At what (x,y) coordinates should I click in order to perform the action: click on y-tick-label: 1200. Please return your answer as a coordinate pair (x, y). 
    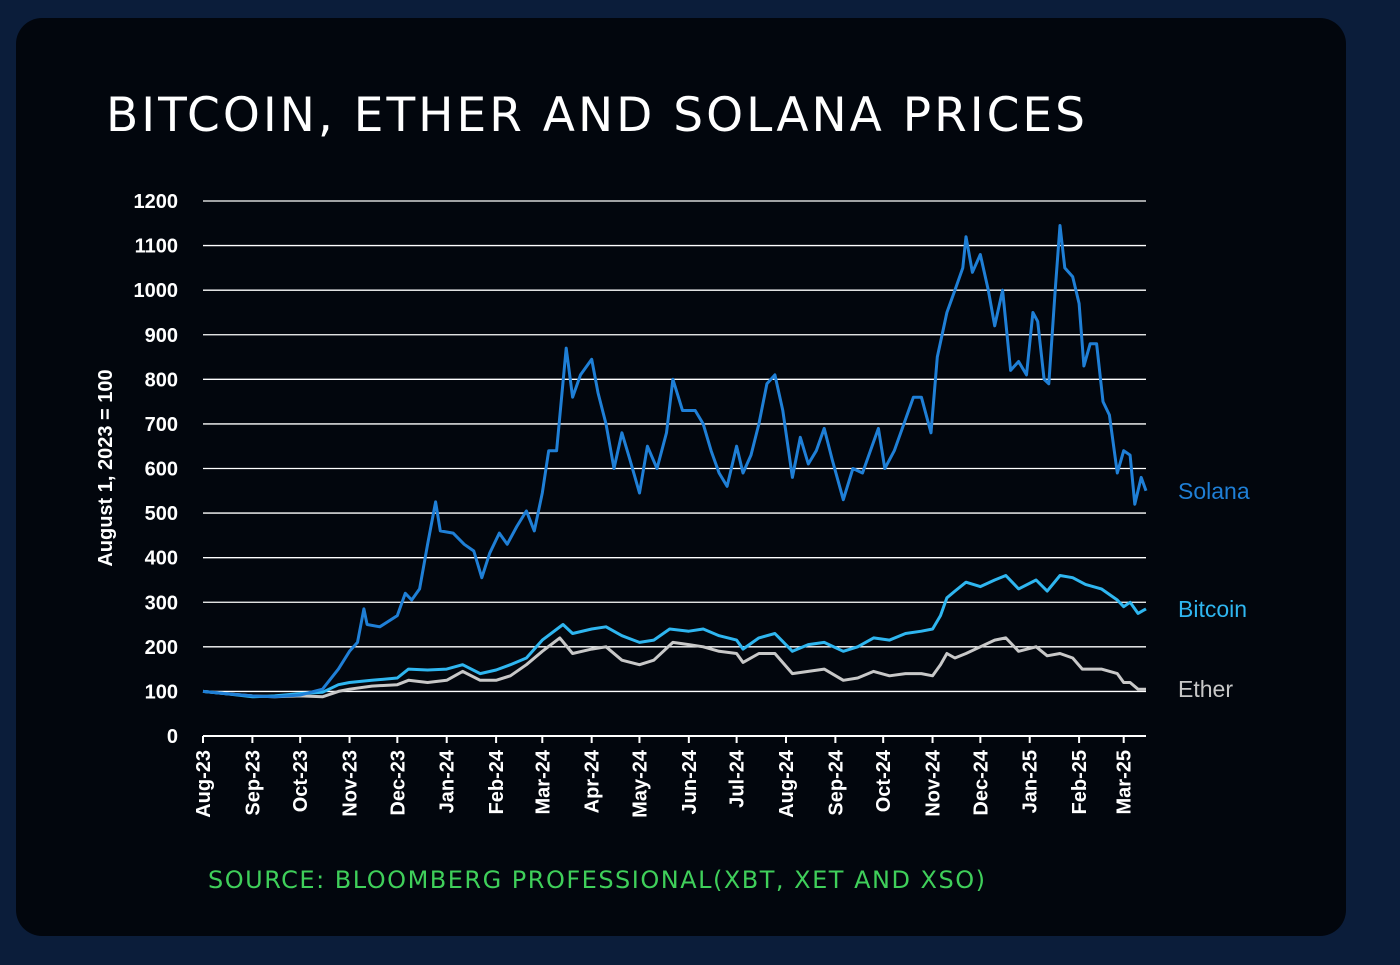
    Looking at the image, I should click on (156, 202).